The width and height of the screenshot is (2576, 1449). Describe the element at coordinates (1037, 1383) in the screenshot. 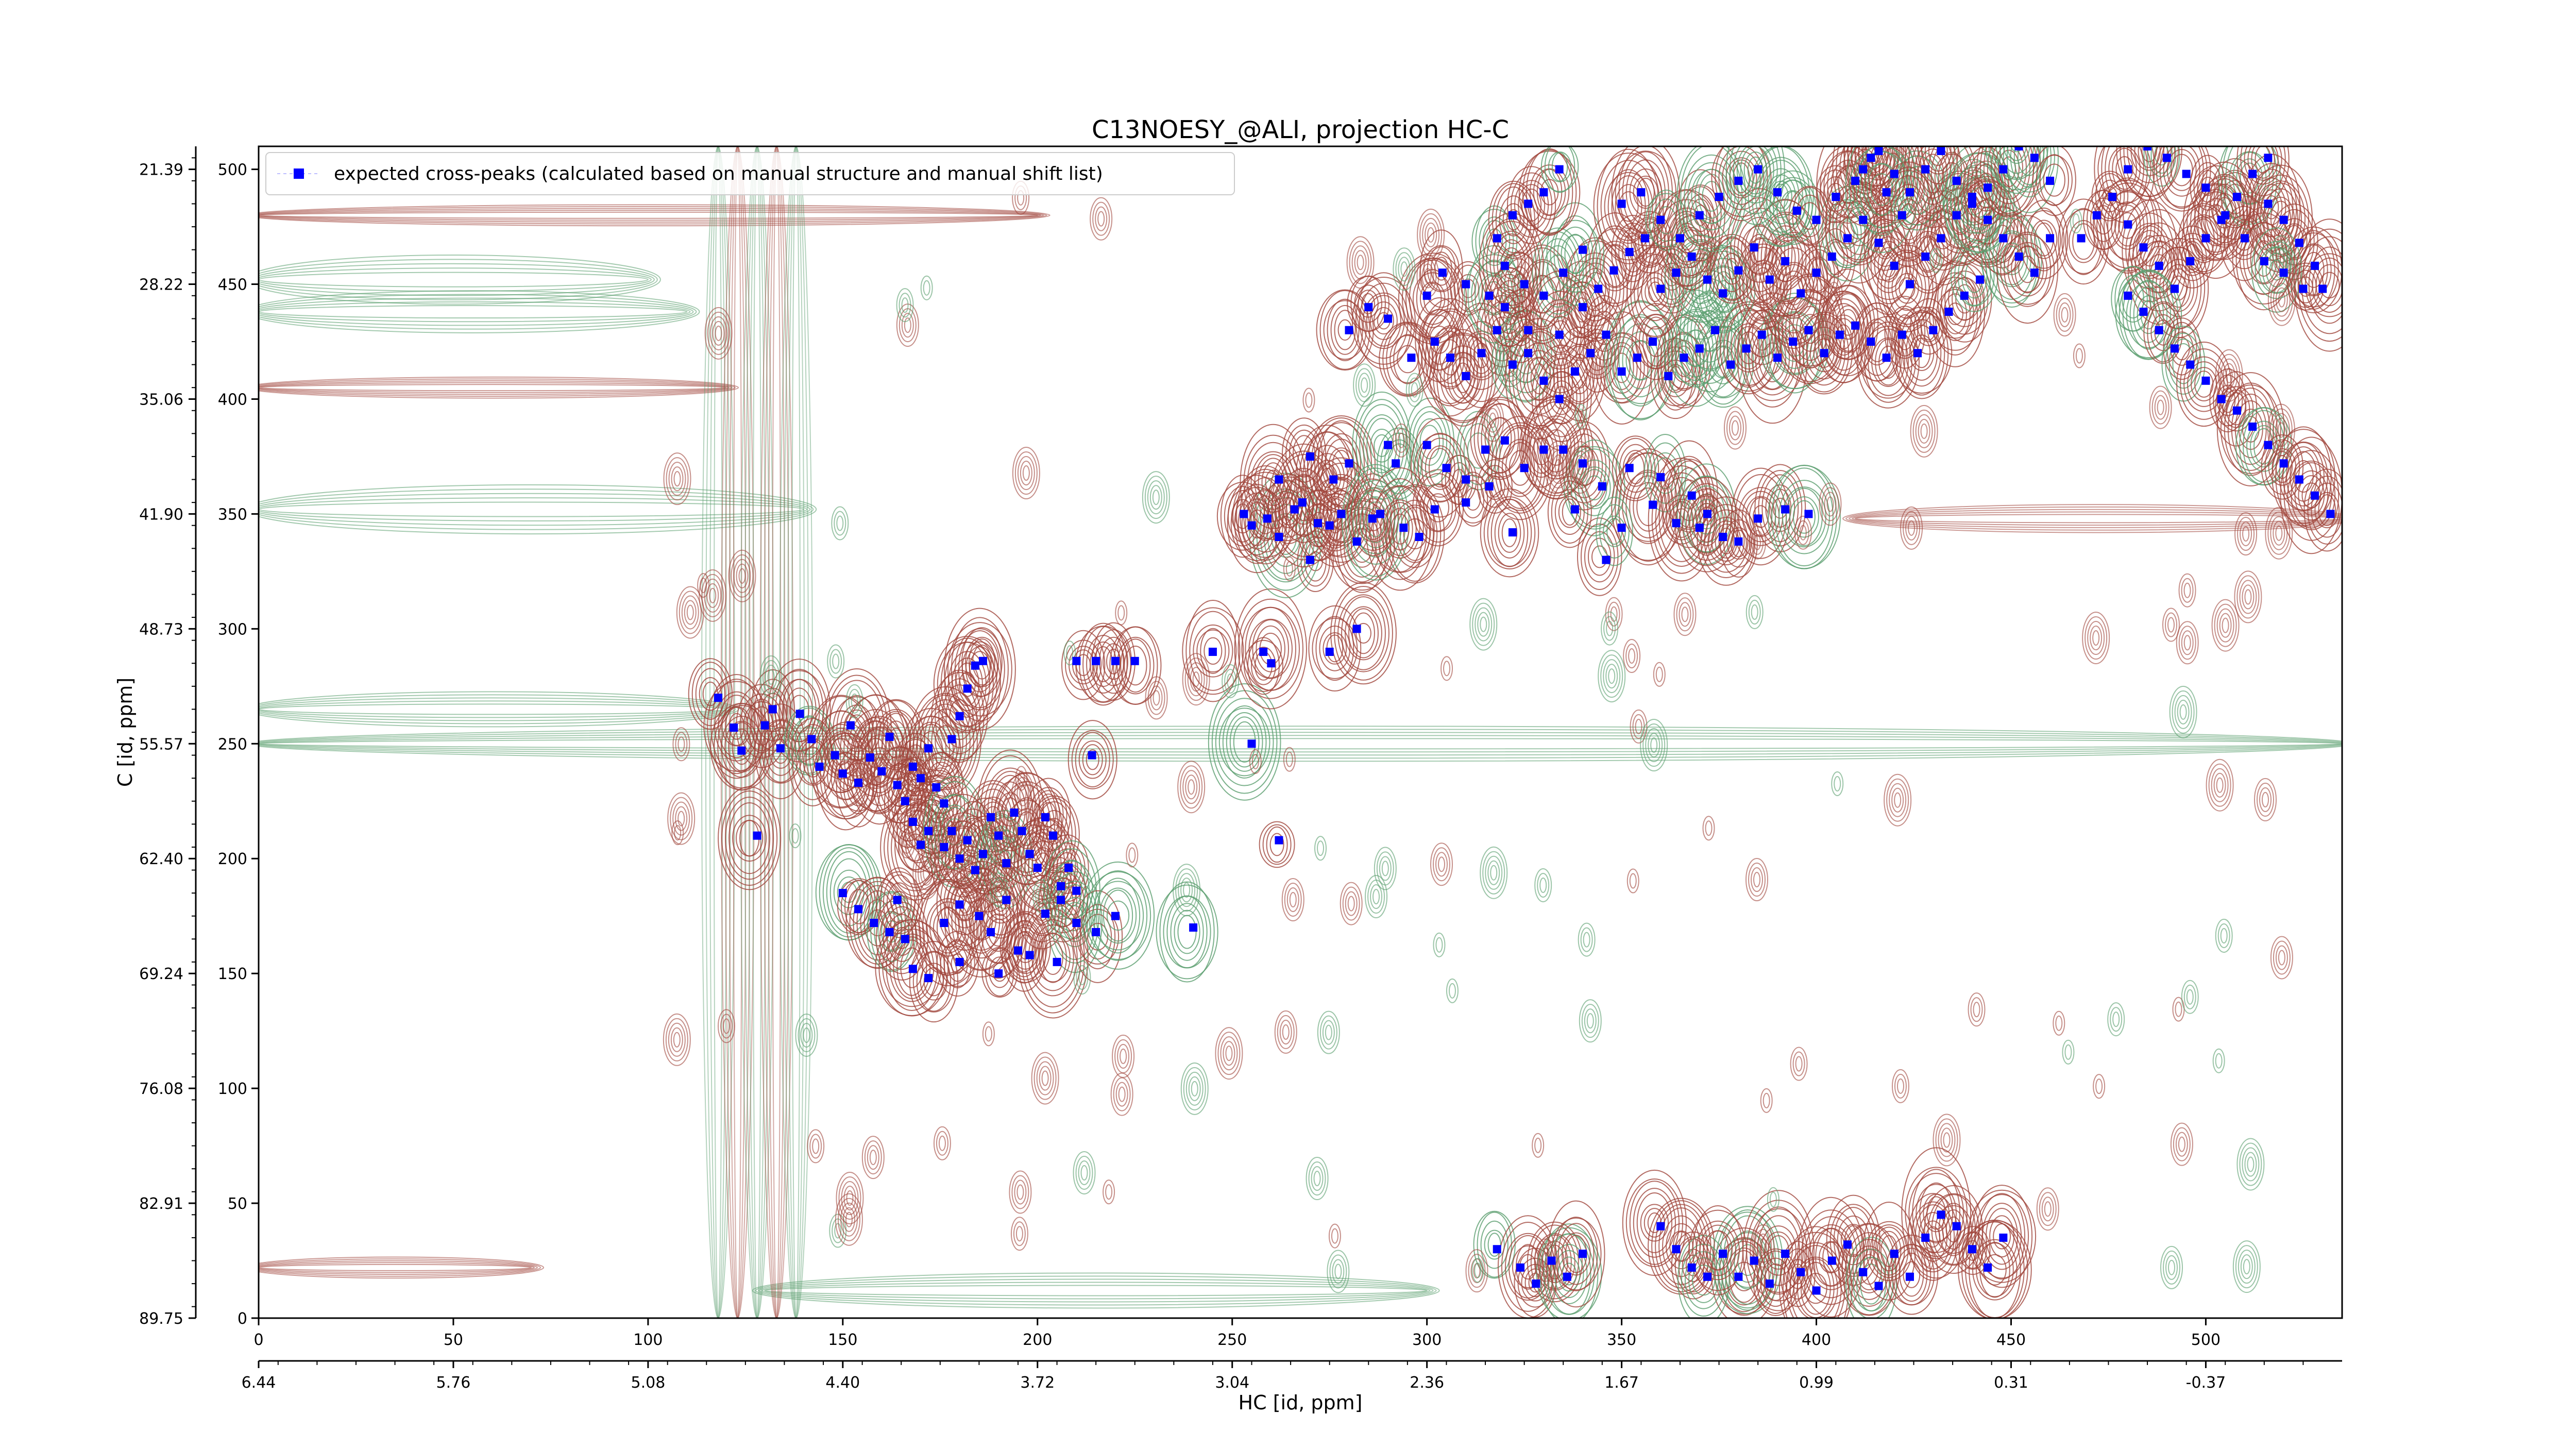

I see `x-ppm-tick-label: 3.72` at that location.